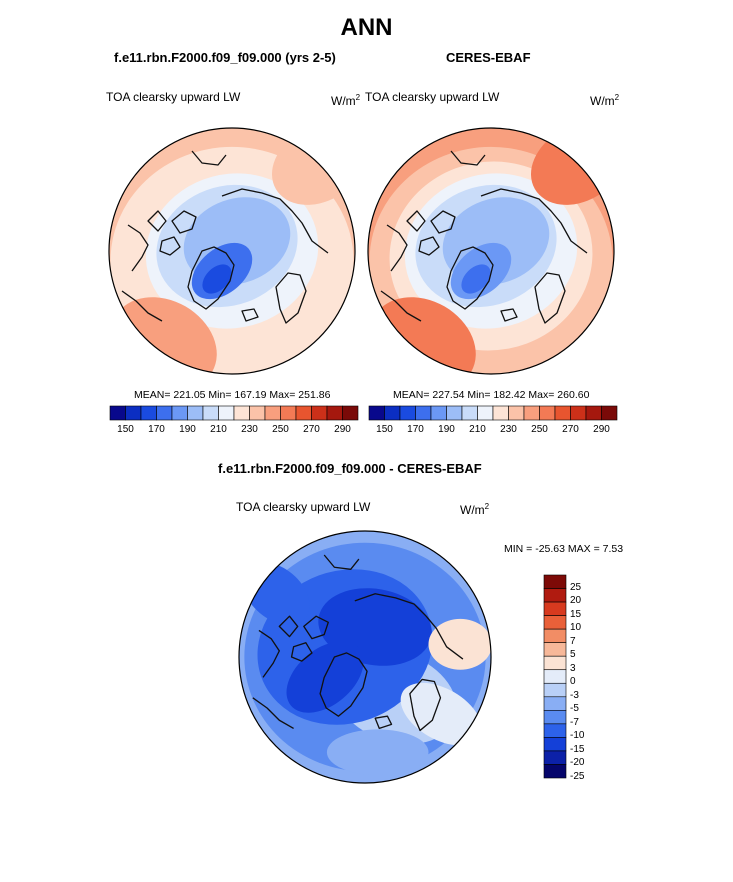  What do you see at coordinates (187, 429) in the screenshot?
I see `colorbar-tick-label: 190` at bounding box center [187, 429].